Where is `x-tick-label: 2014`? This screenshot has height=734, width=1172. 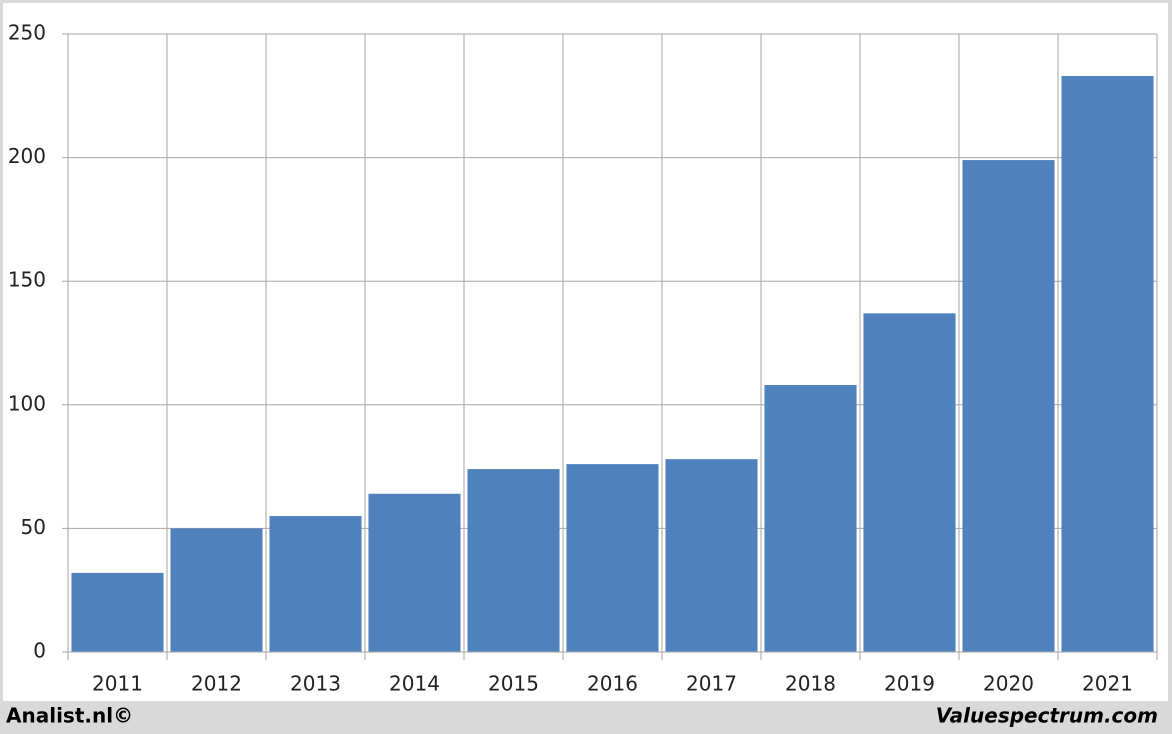 x-tick-label: 2014 is located at coordinates (414, 684).